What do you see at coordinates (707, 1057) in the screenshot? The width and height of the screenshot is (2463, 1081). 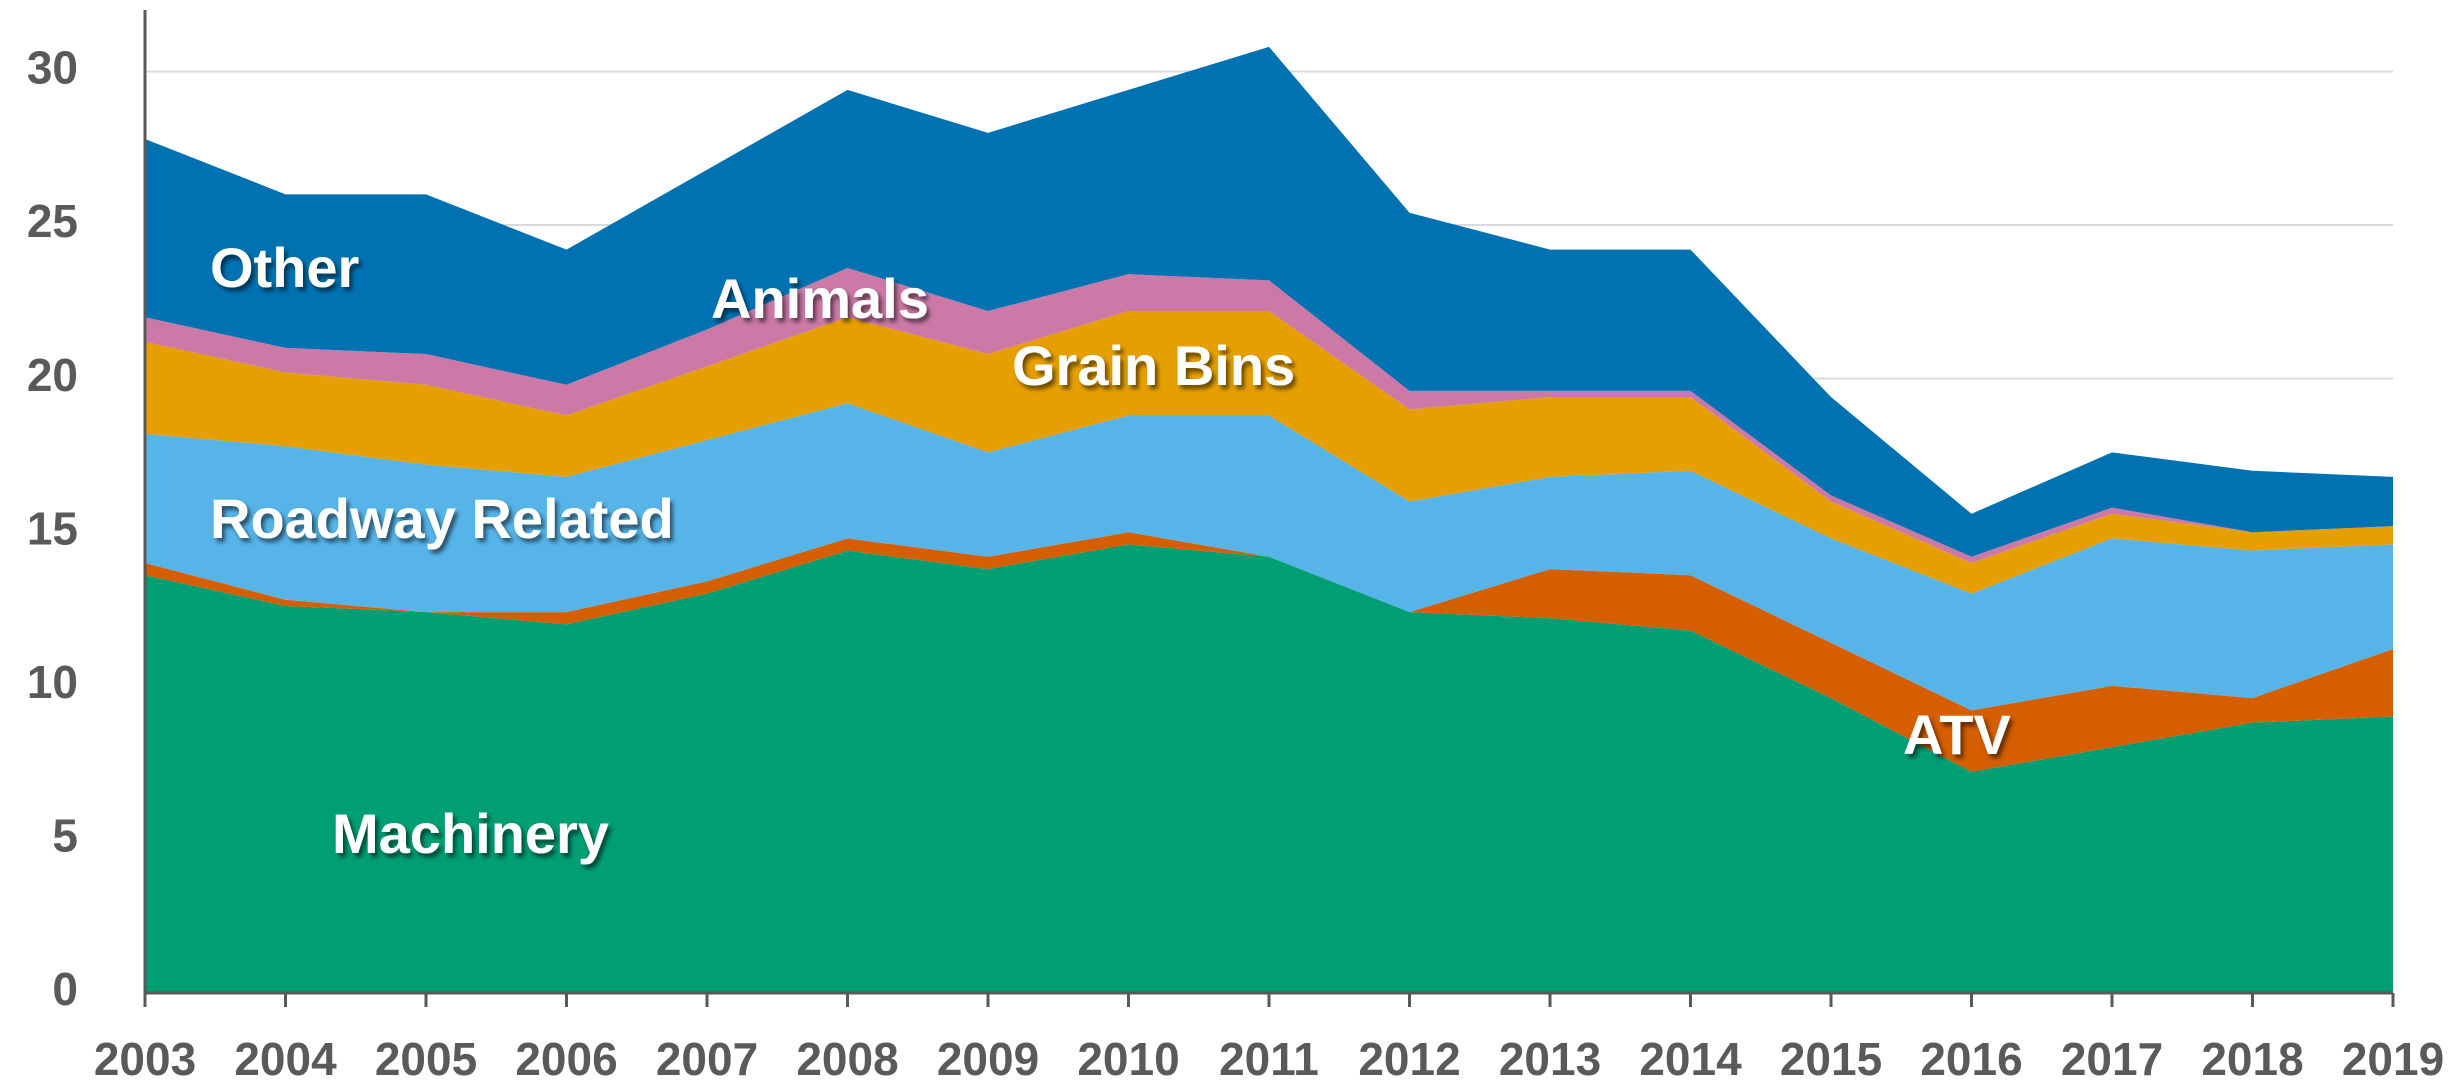 I see `x-tick-label: 2007` at bounding box center [707, 1057].